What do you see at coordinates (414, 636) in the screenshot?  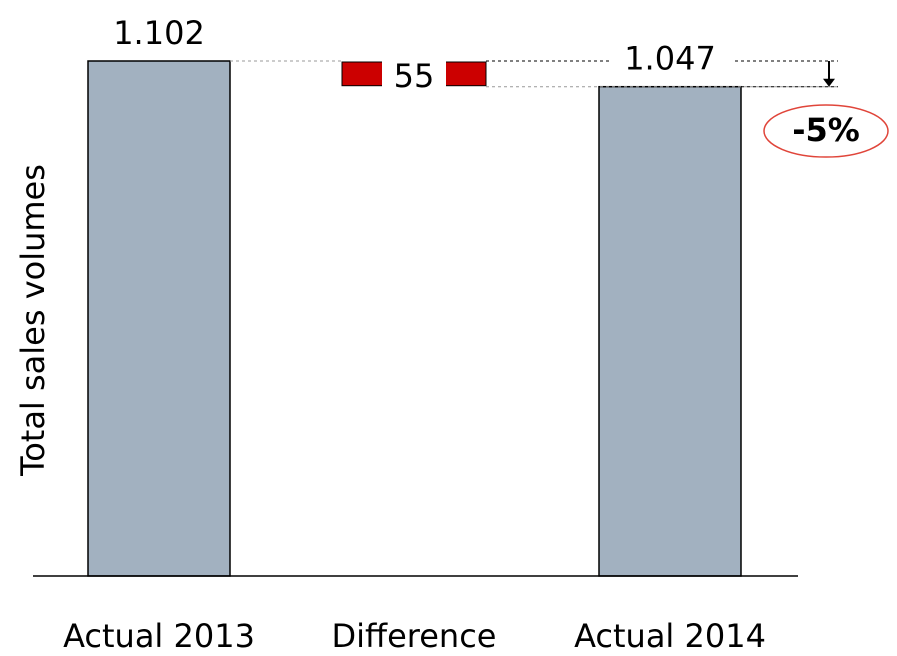 I see `x-tick-label: Difference` at bounding box center [414, 636].